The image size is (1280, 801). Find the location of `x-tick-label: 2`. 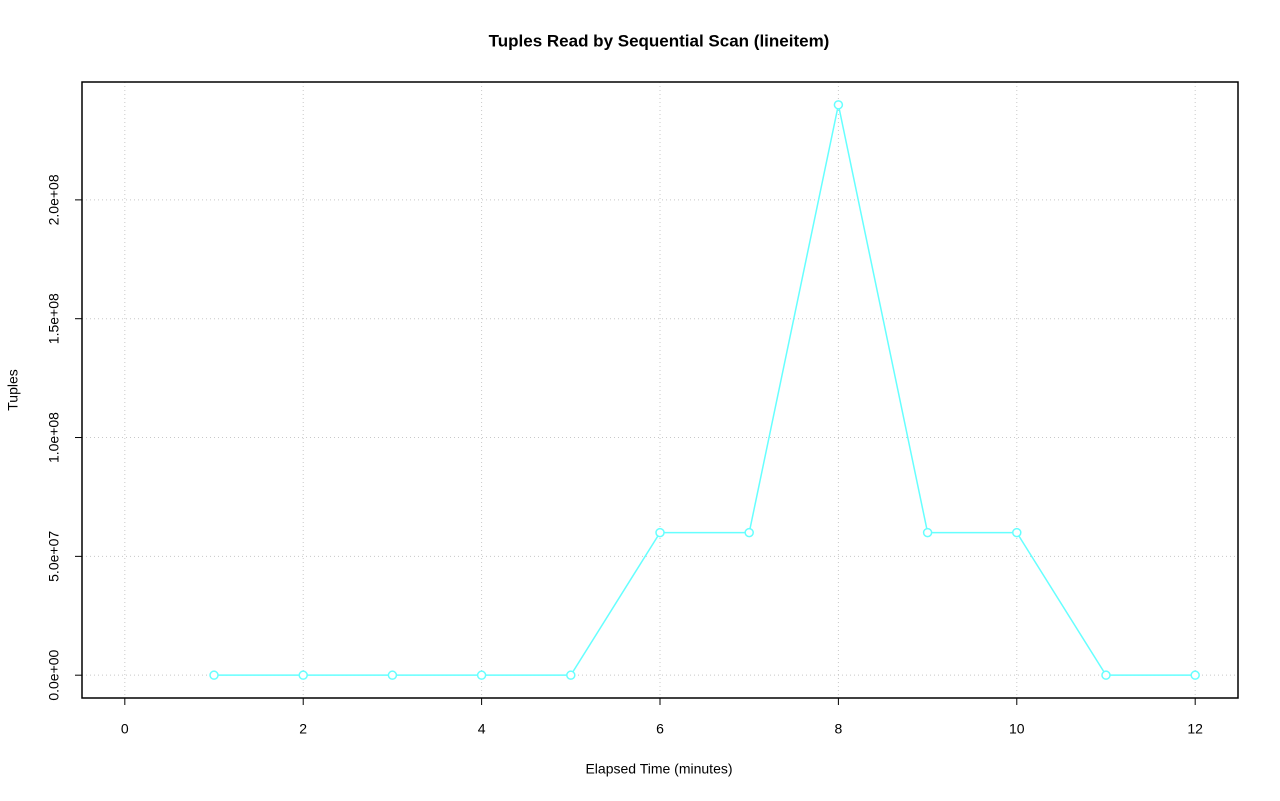

x-tick-label: 2 is located at coordinates (303, 729).